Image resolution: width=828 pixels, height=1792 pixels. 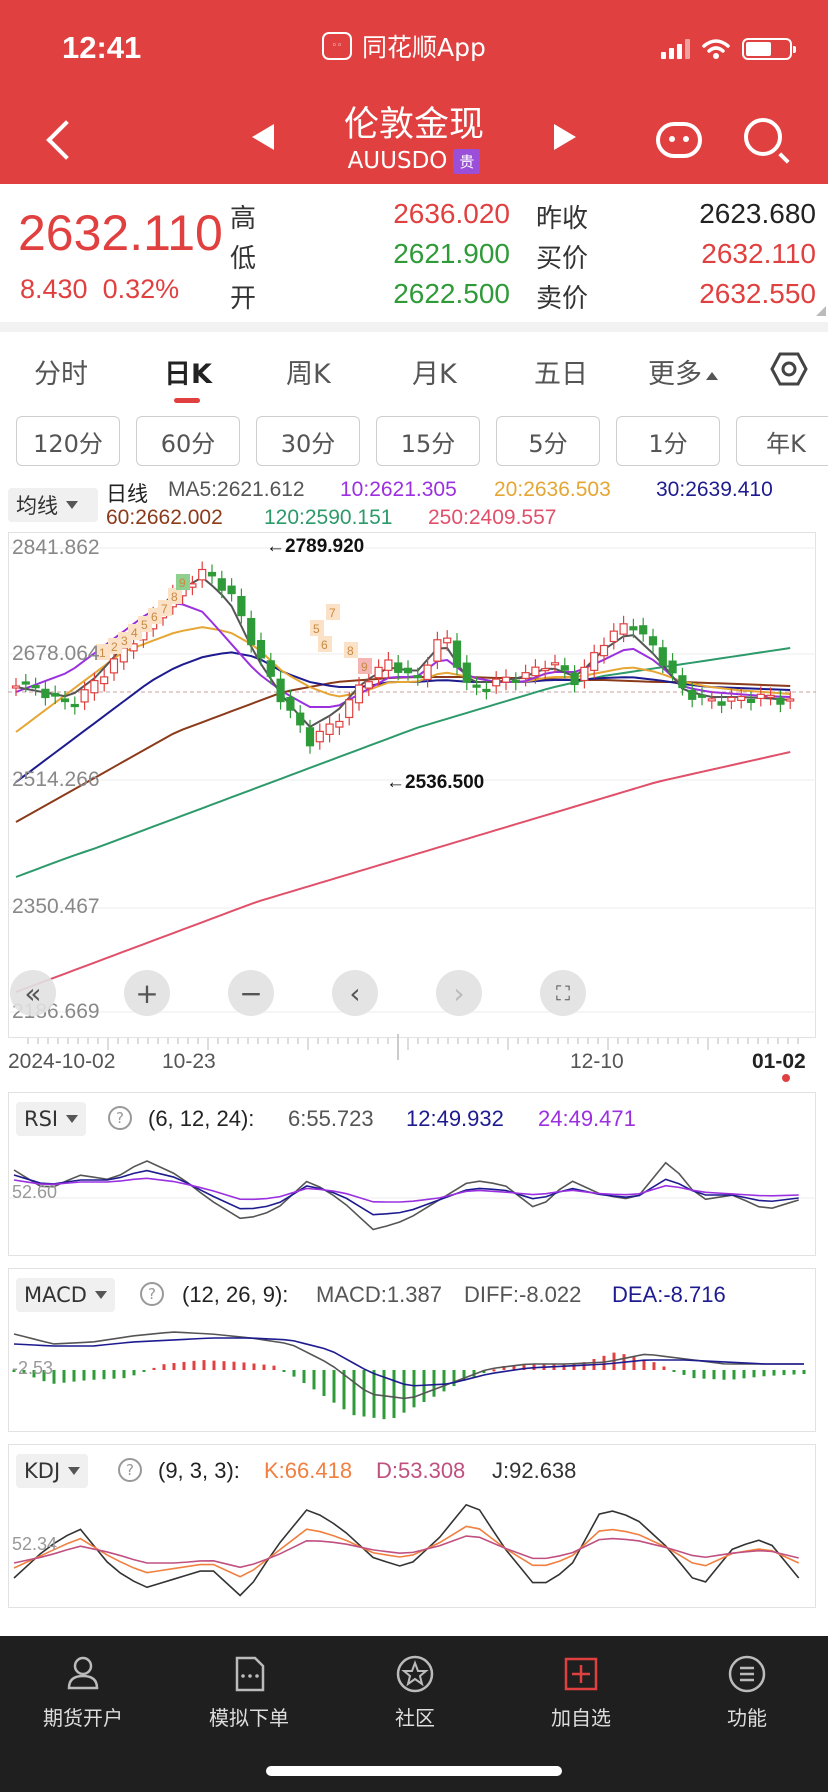 I want to click on kdj-chart, so click(x=412, y=1549).